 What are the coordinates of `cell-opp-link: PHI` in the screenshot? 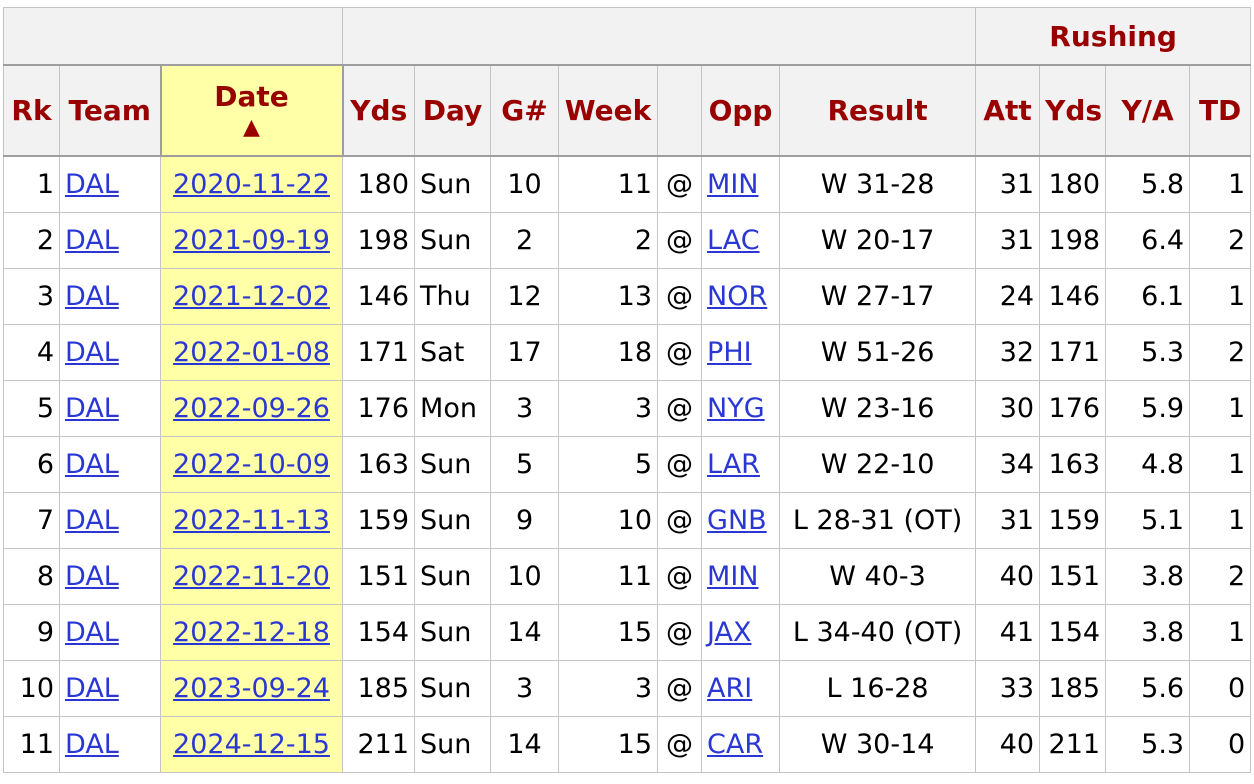 It's located at (729, 352).